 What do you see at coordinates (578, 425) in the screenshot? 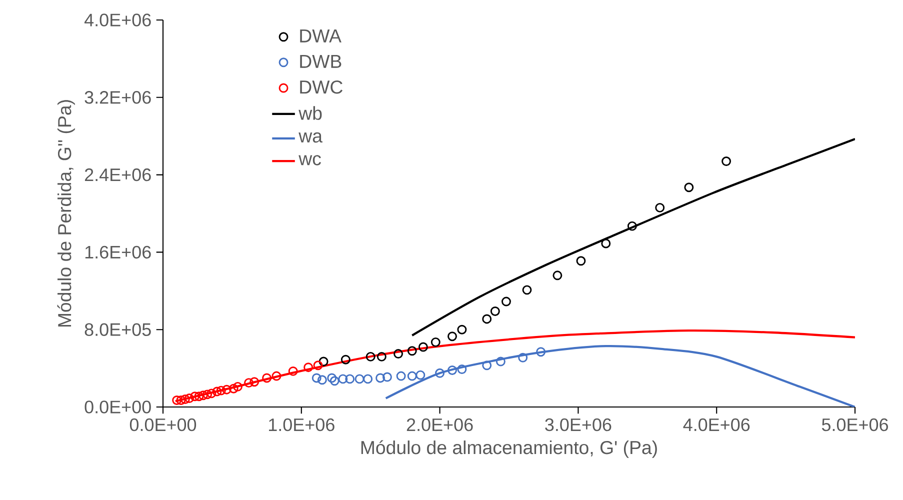
I see `x-tick-label: 3.0E+06` at bounding box center [578, 425].